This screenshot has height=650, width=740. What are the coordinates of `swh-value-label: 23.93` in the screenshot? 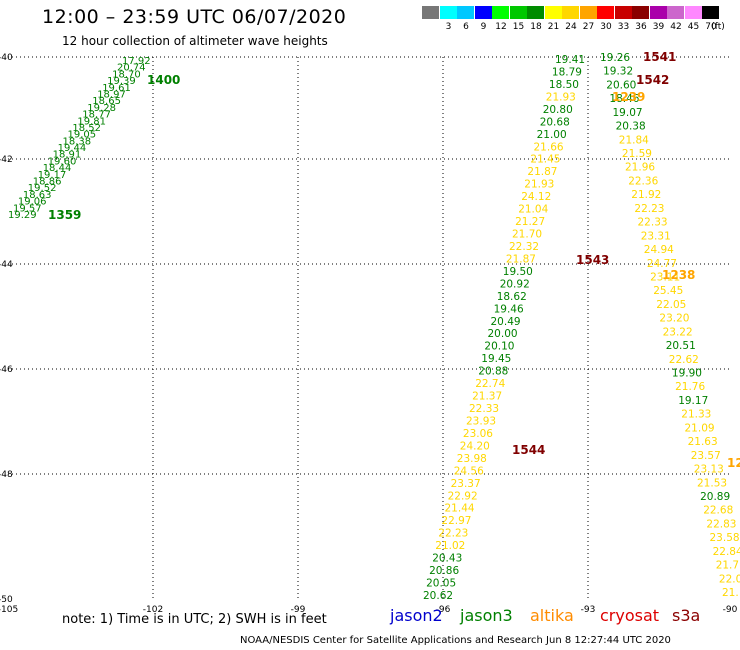 It's located at (481, 422).